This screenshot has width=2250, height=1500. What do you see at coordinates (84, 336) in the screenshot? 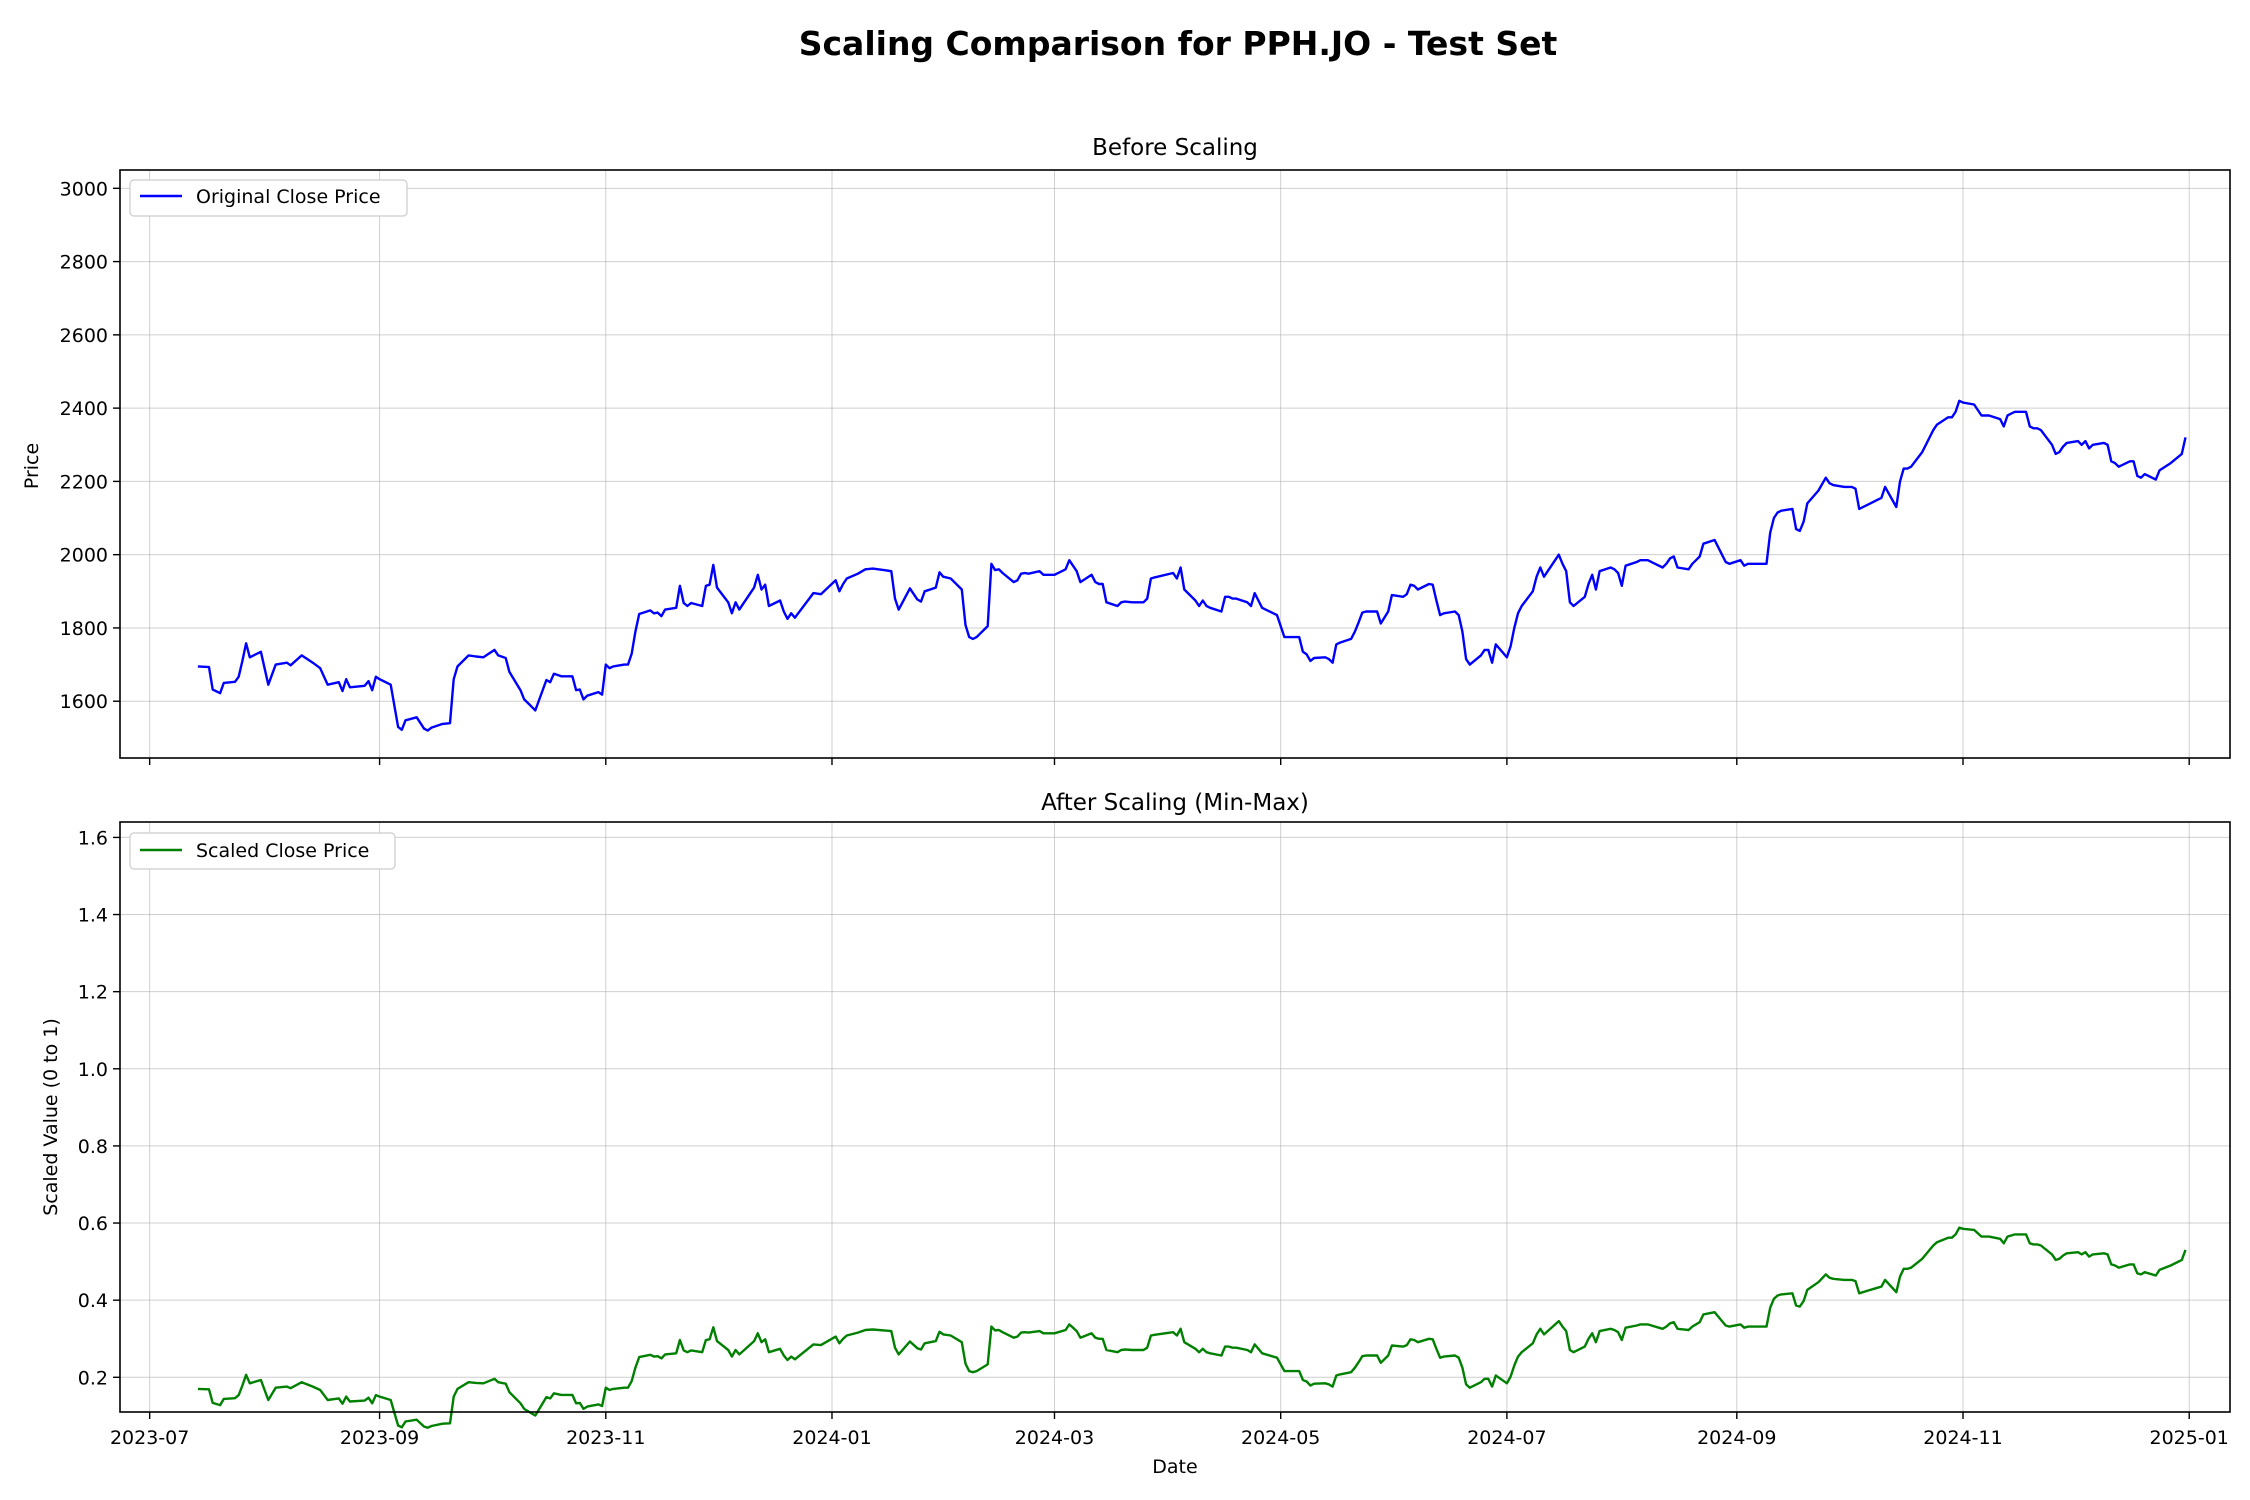
I see `y-tick-label: 2600` at bounding box center [84, 336].